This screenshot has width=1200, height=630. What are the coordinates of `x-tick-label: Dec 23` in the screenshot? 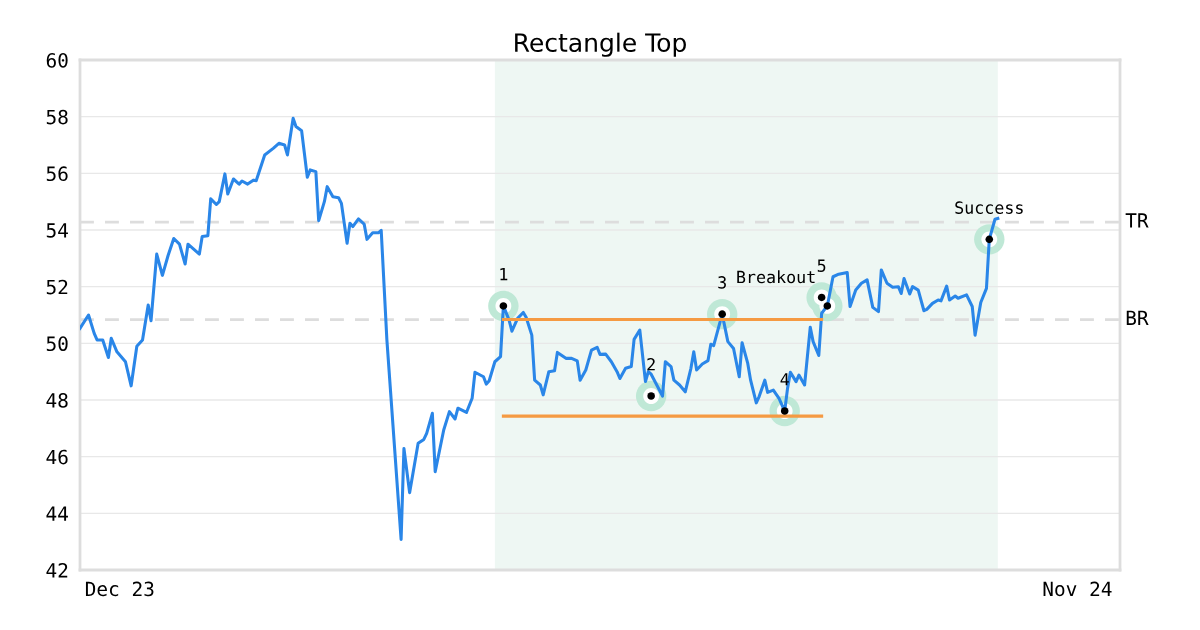 It's located at (119, 589).